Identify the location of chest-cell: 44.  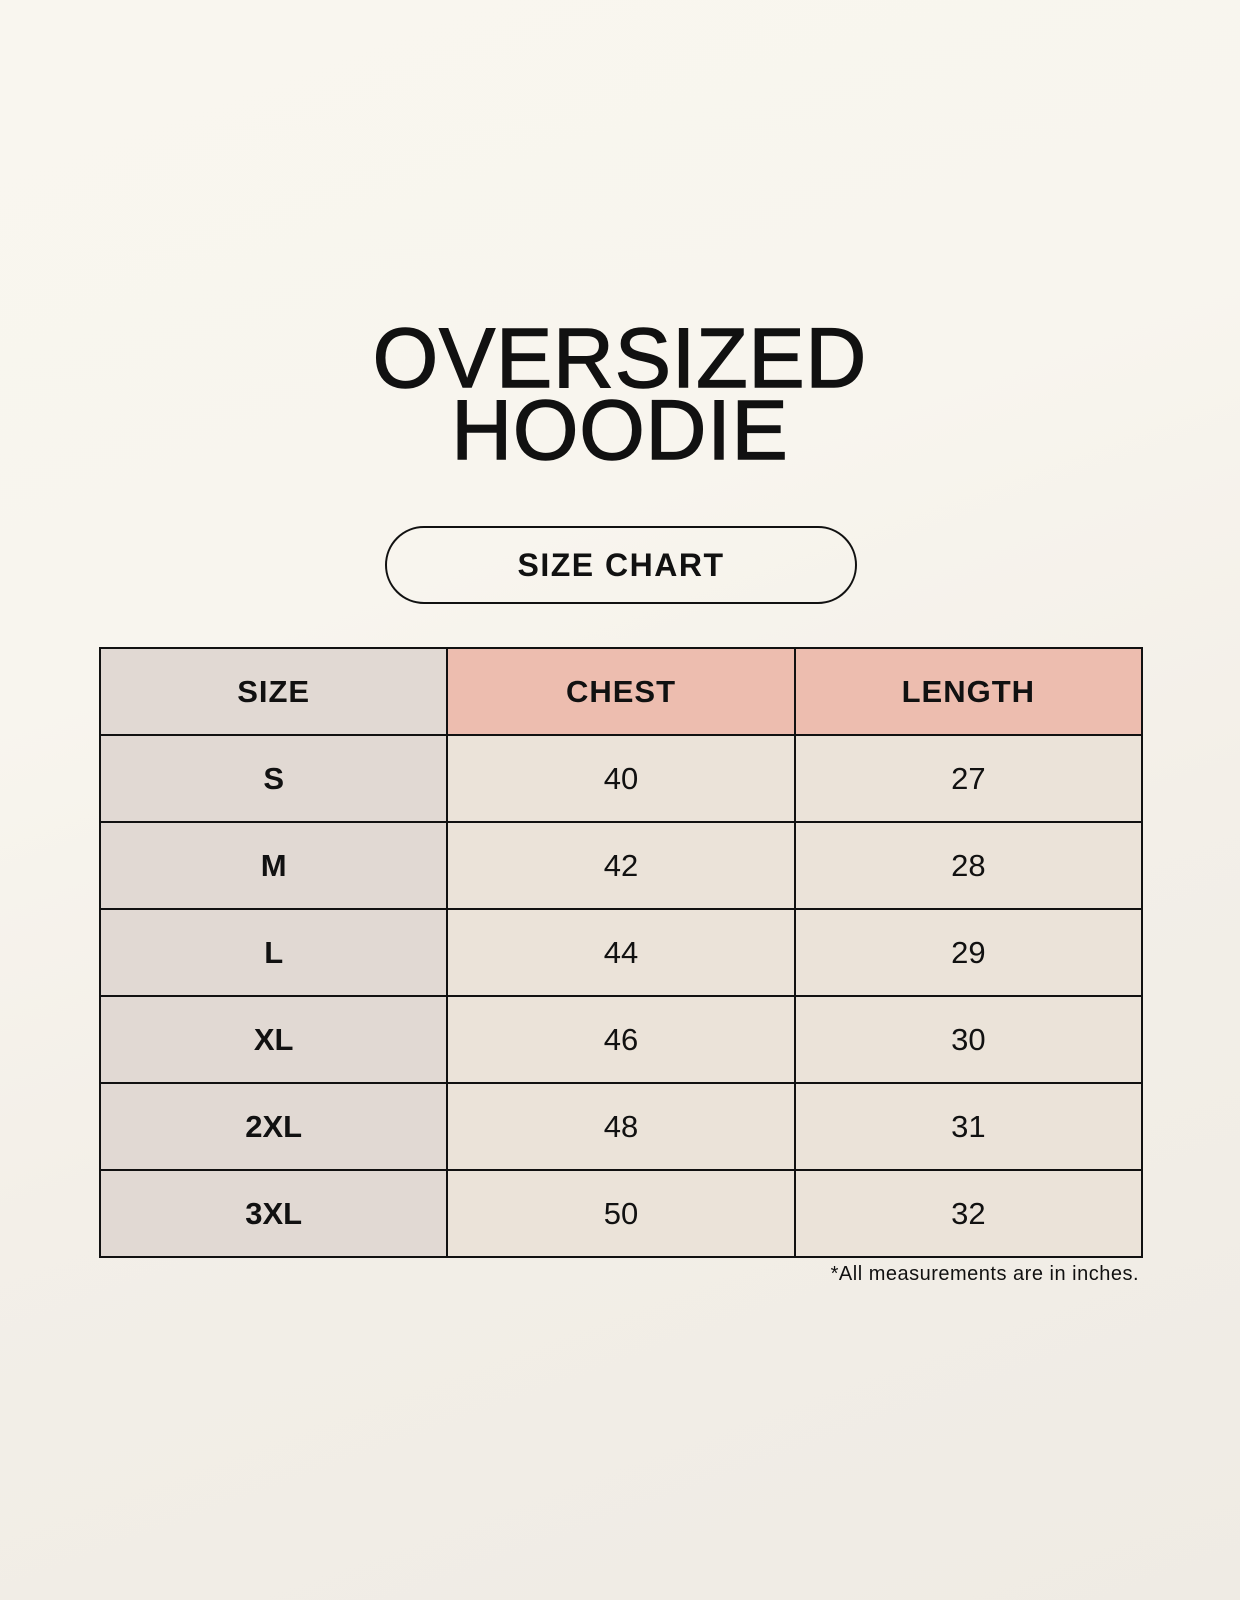
(621, 952).